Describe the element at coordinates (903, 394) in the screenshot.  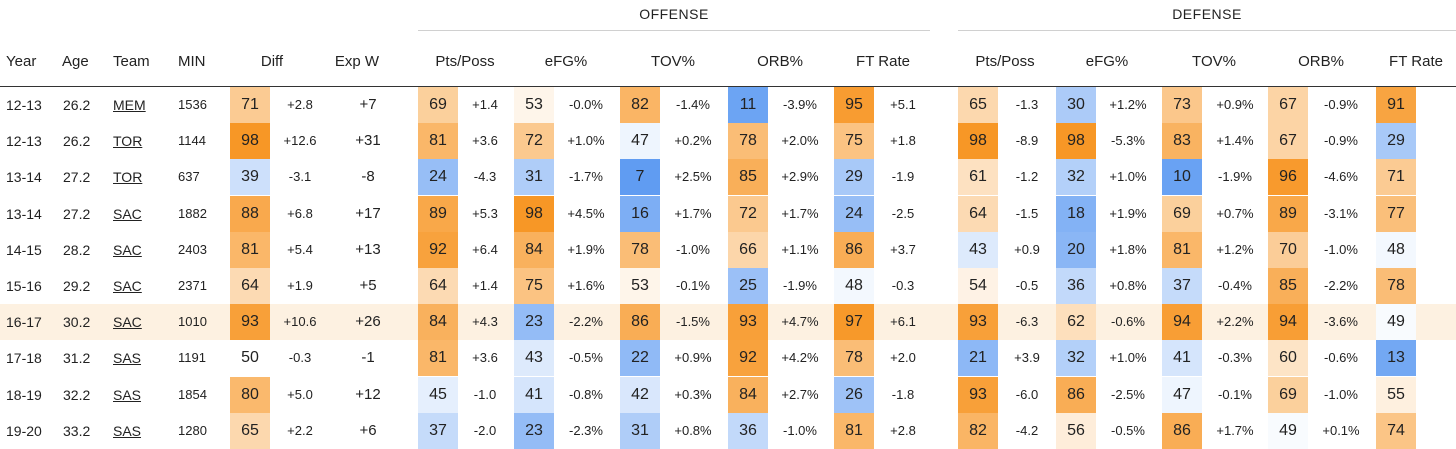
I see `off-ft-rate-value: -1.8` at that location.